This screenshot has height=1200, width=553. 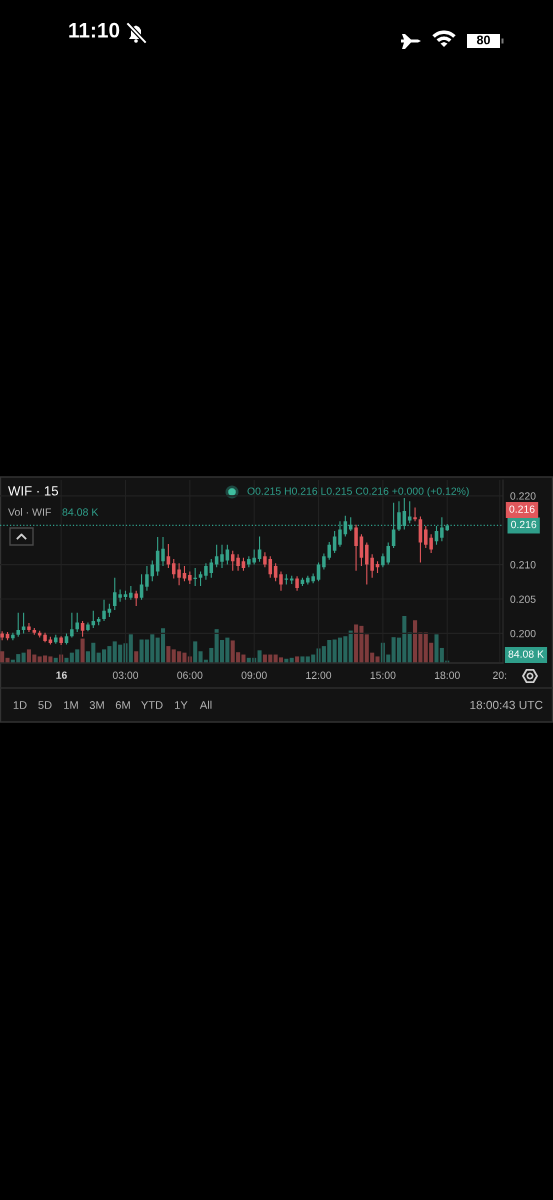 I want to click on y-tick-label: 0.200, so click(x=523, y=633).